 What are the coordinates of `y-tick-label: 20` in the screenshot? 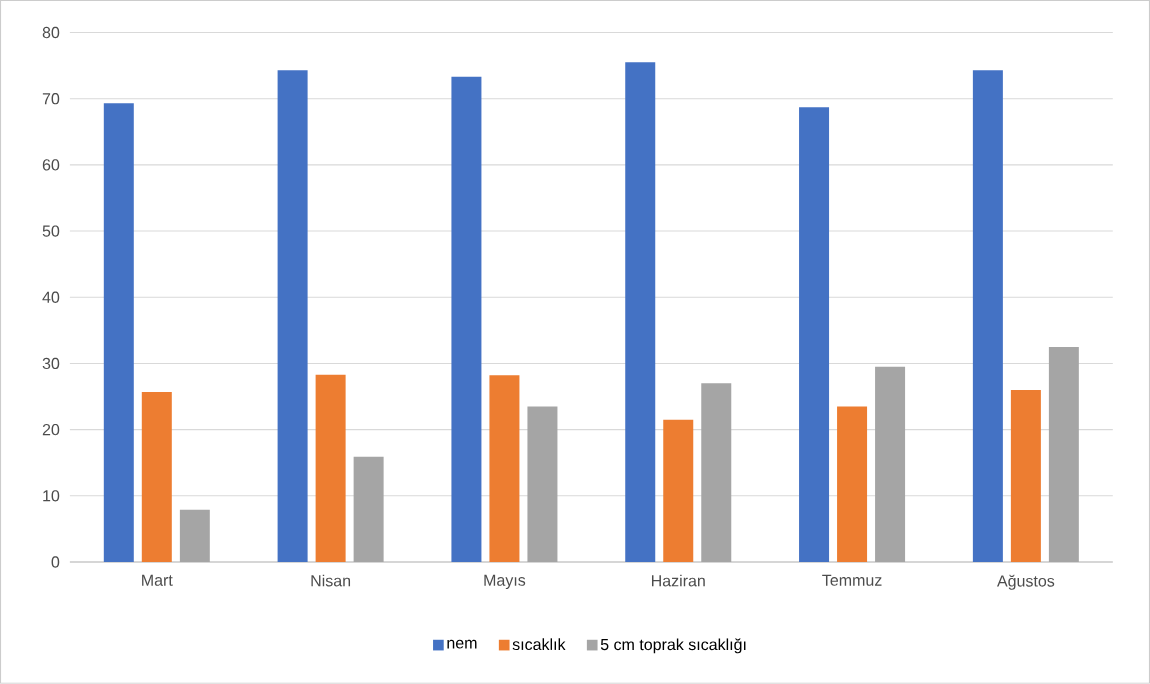 It's located at (51, 430).